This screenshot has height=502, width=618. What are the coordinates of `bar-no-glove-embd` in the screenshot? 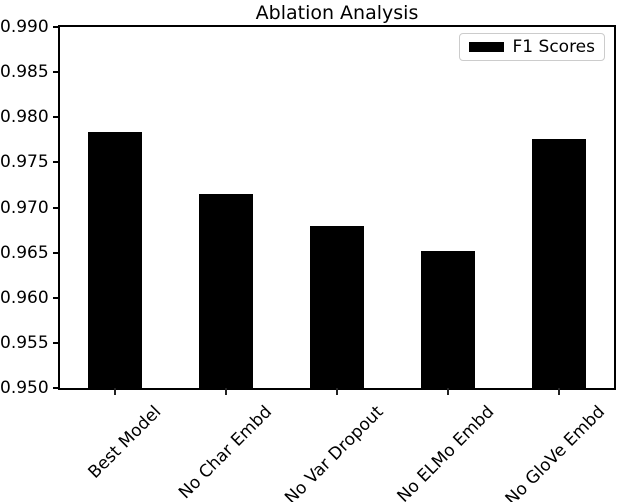 It's located at (558, 263).